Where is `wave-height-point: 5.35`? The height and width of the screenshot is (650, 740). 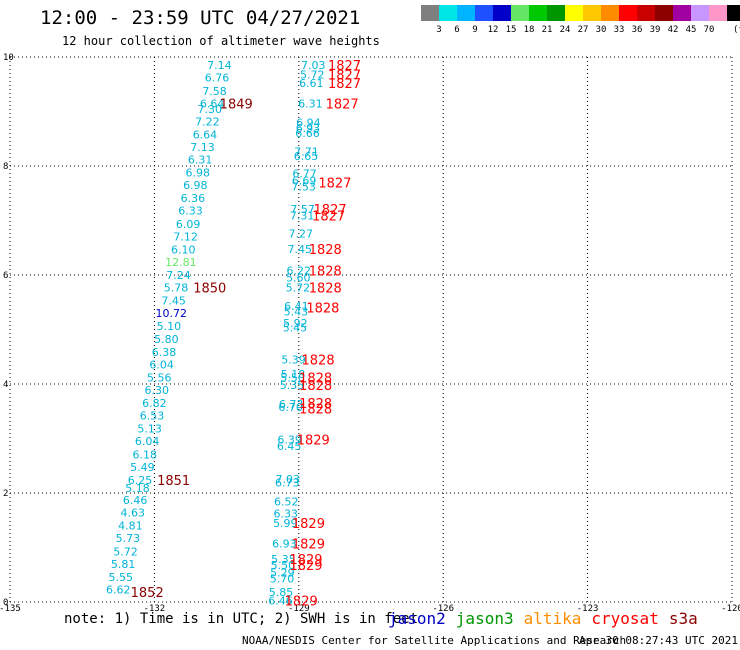 wave-height-point: 5.35 is located at coordinates (283, 559).